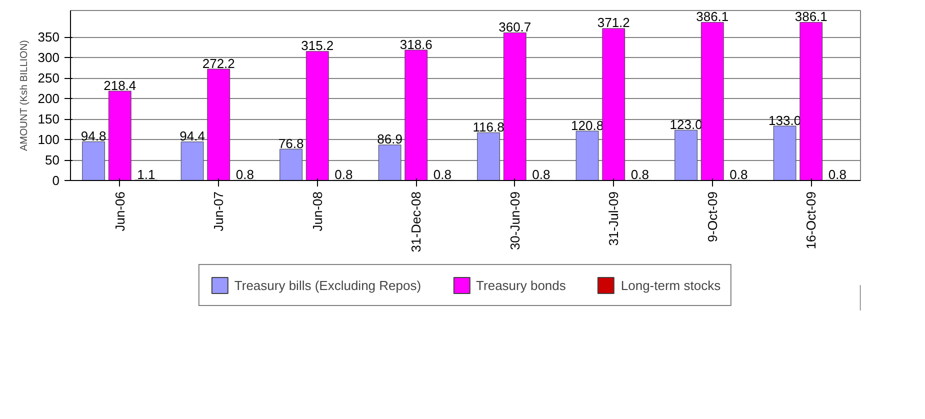 The width and height of the screenshot is (925, 419). I want to click on y-tick-label: 200, so click(49, 98).